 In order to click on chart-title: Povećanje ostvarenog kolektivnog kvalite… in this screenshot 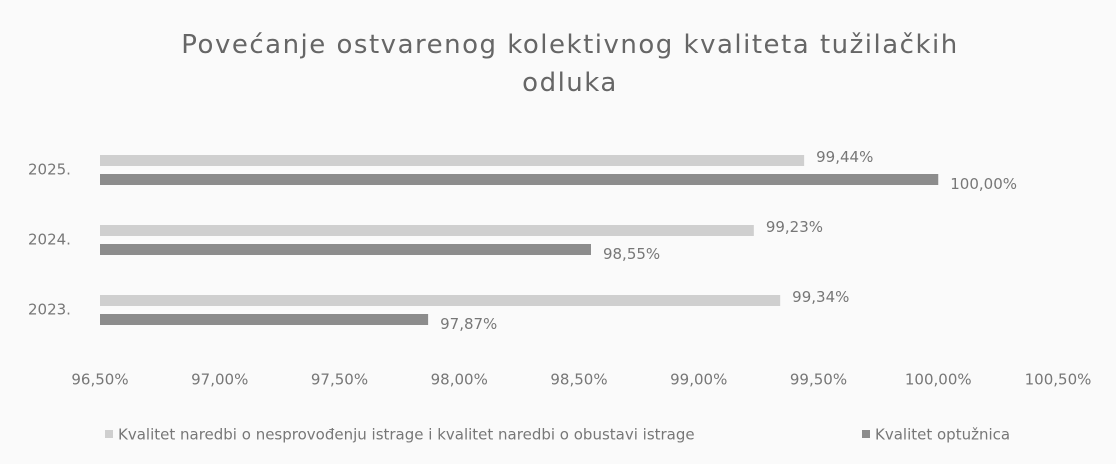, I will do `click(570, 64)`.